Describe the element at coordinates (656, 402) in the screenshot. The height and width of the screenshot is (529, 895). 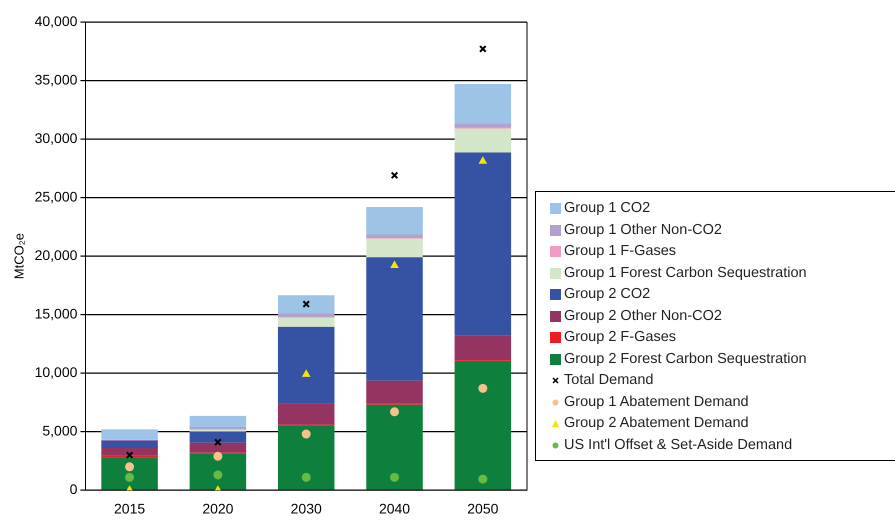
I see `legend-label: Group 1 Abatement Demand` at that location.